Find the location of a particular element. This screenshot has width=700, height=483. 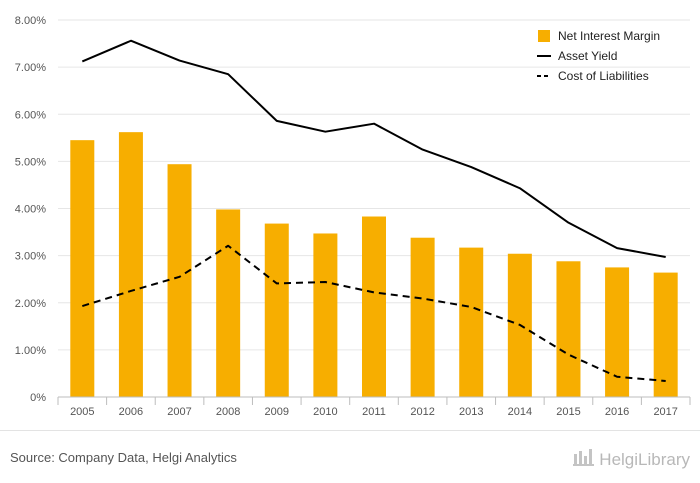

logo-text: HelgiLibrary is located at coordinates (644, 459).